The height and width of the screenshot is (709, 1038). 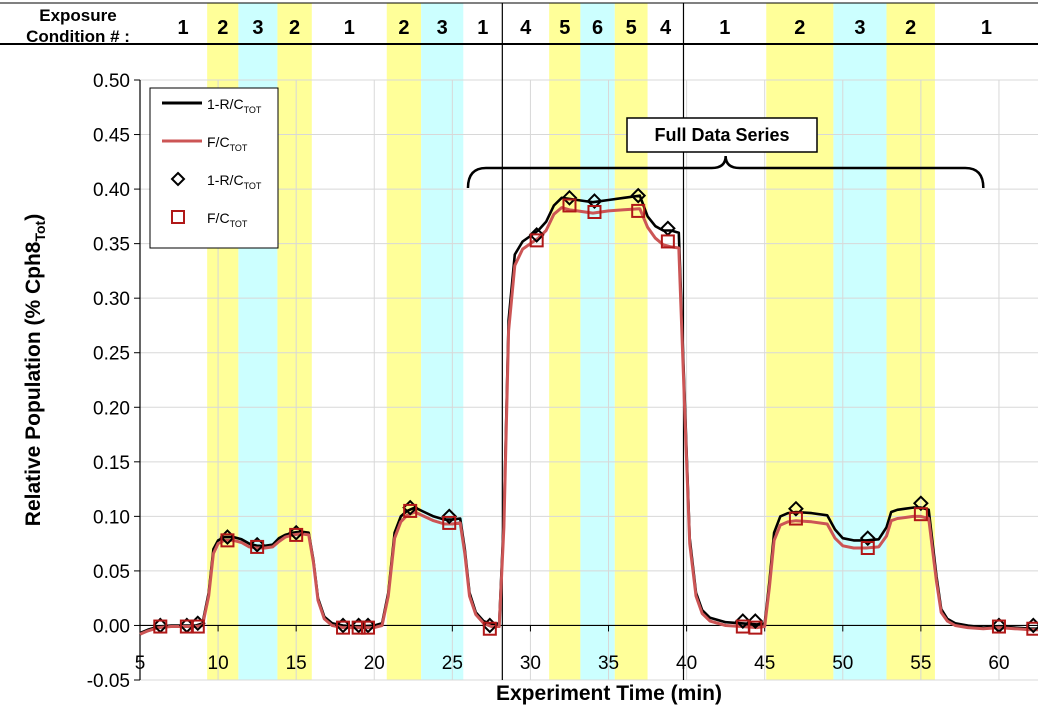 I want to click on legend-label-0: 1-R/CTOT, so click(x=234, y=105).